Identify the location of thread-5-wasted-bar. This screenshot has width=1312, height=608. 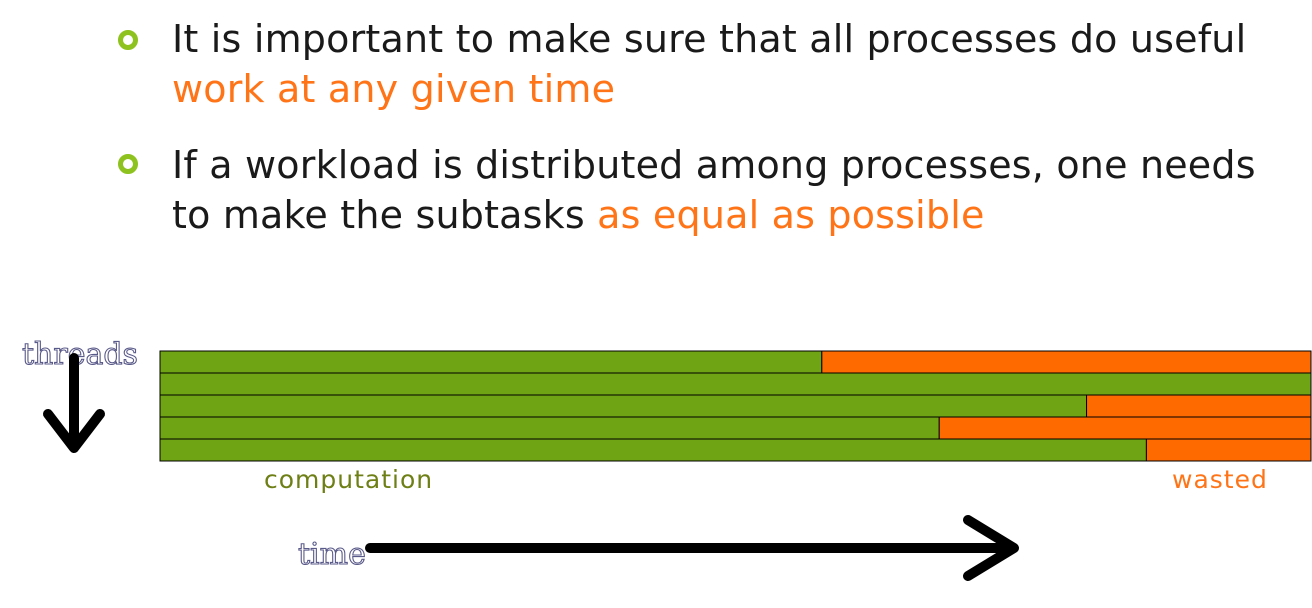
(1228, 450).